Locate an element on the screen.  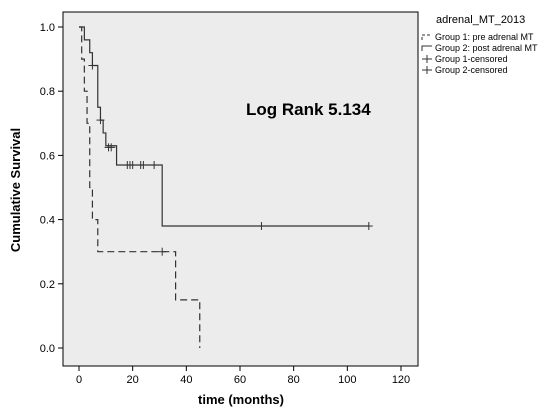
y-tick-label: 0.8 is located at coordinates (47, 92).